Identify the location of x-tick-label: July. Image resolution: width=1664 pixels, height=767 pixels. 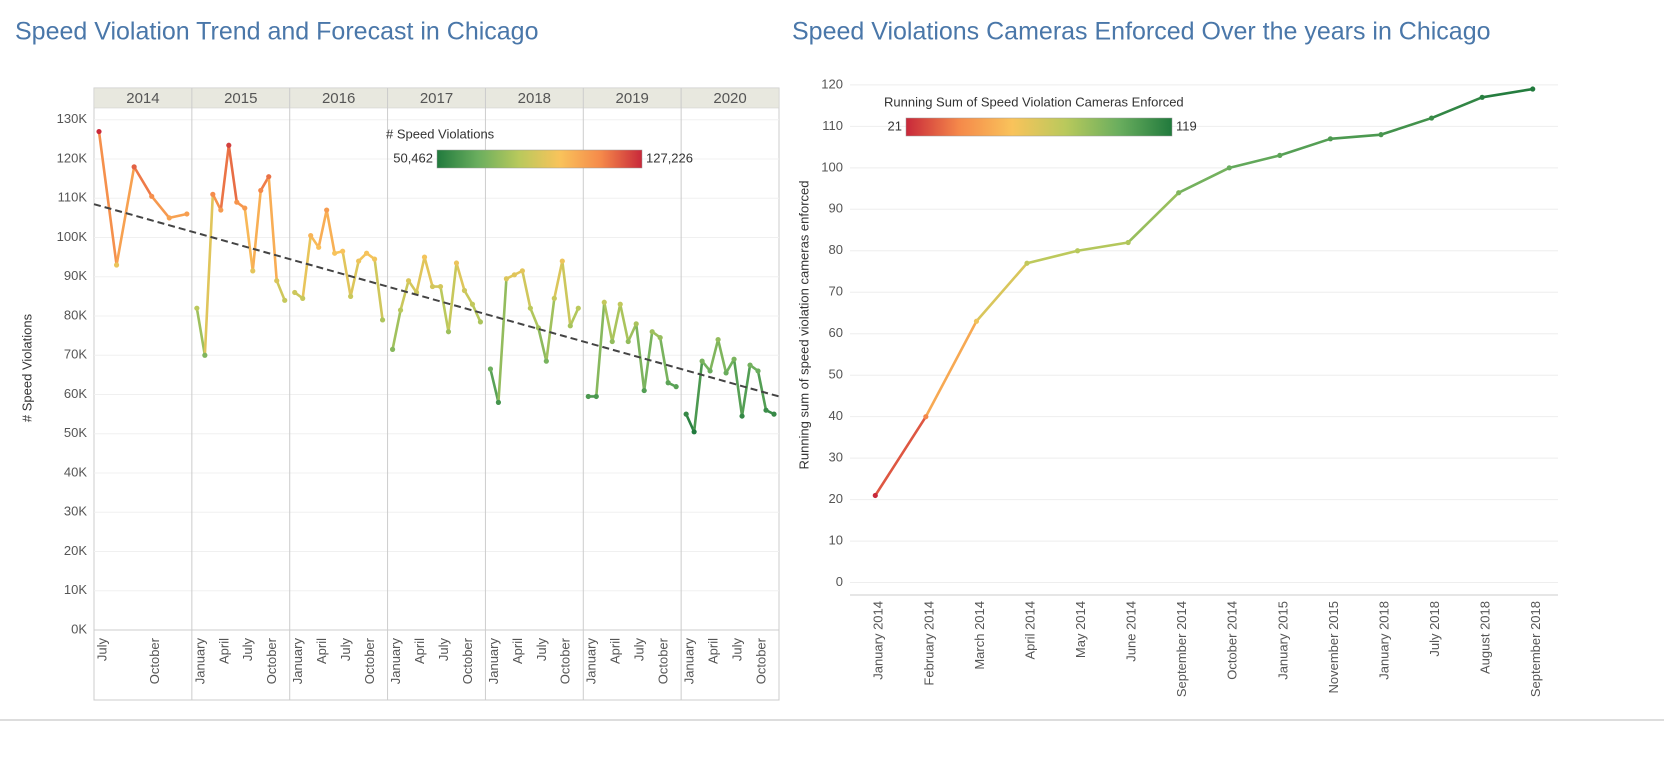
(443, 650).